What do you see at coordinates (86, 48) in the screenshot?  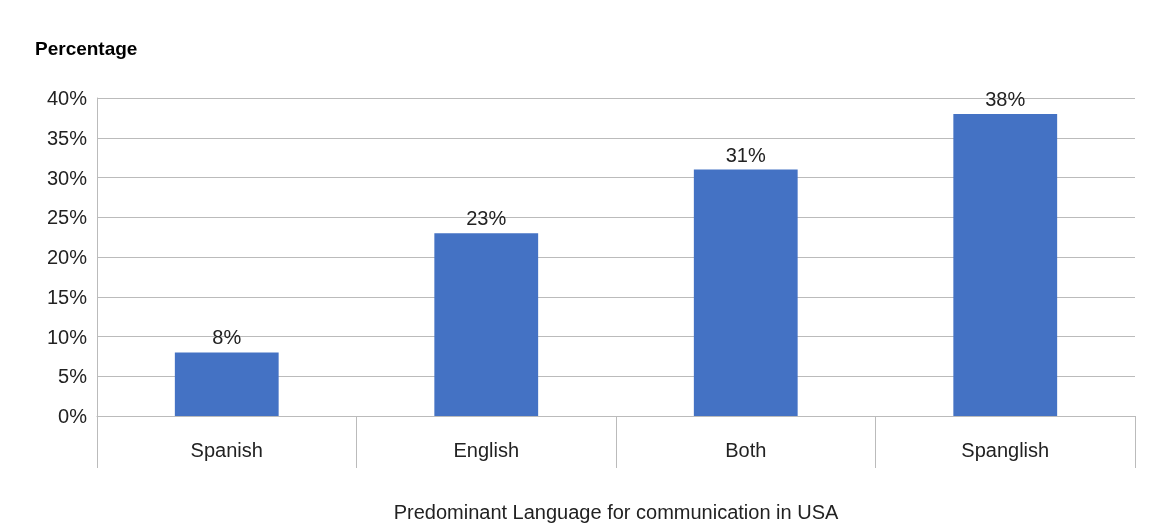 I see `y-axis-title: Percentage` at bounding box center [86, 48].